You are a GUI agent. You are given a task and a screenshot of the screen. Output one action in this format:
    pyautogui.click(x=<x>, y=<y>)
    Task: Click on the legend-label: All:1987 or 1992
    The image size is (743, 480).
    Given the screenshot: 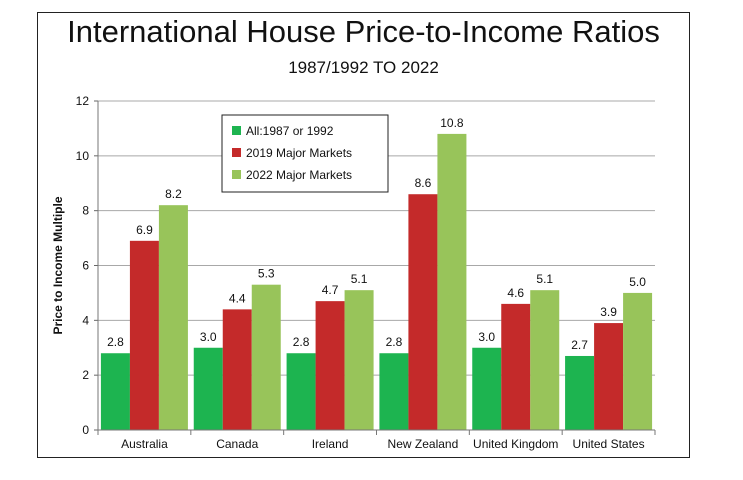 What is the action you would take?
    pyautogui.click(x=290, y=131)
    